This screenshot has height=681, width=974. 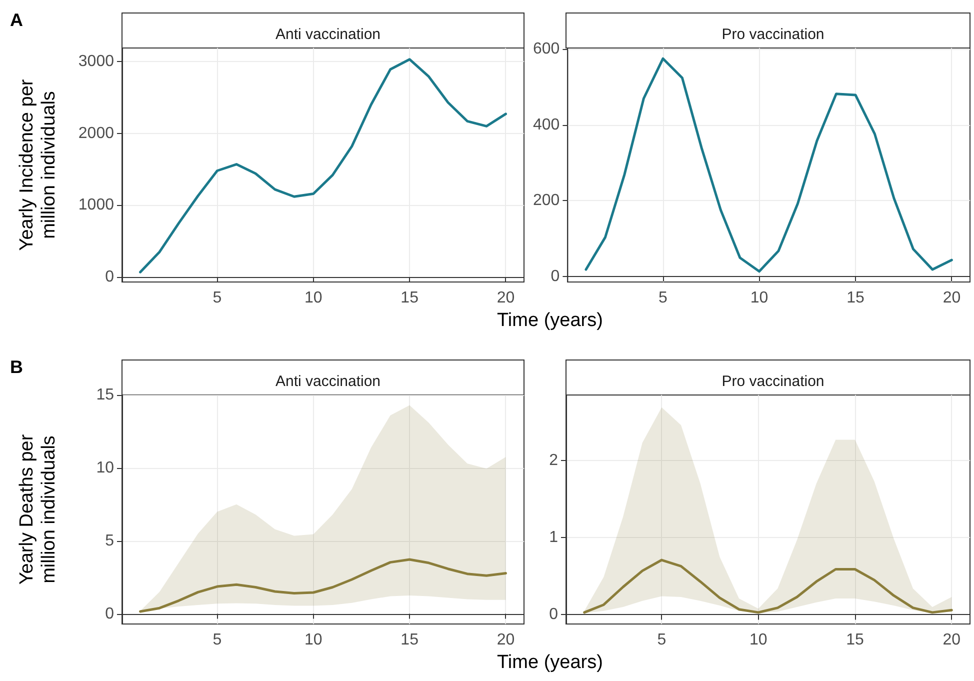 What do you see at coordinates (96, 205) in the screenshot?
I see `y-tick-label: 1000` at bounding box center [96, 205].